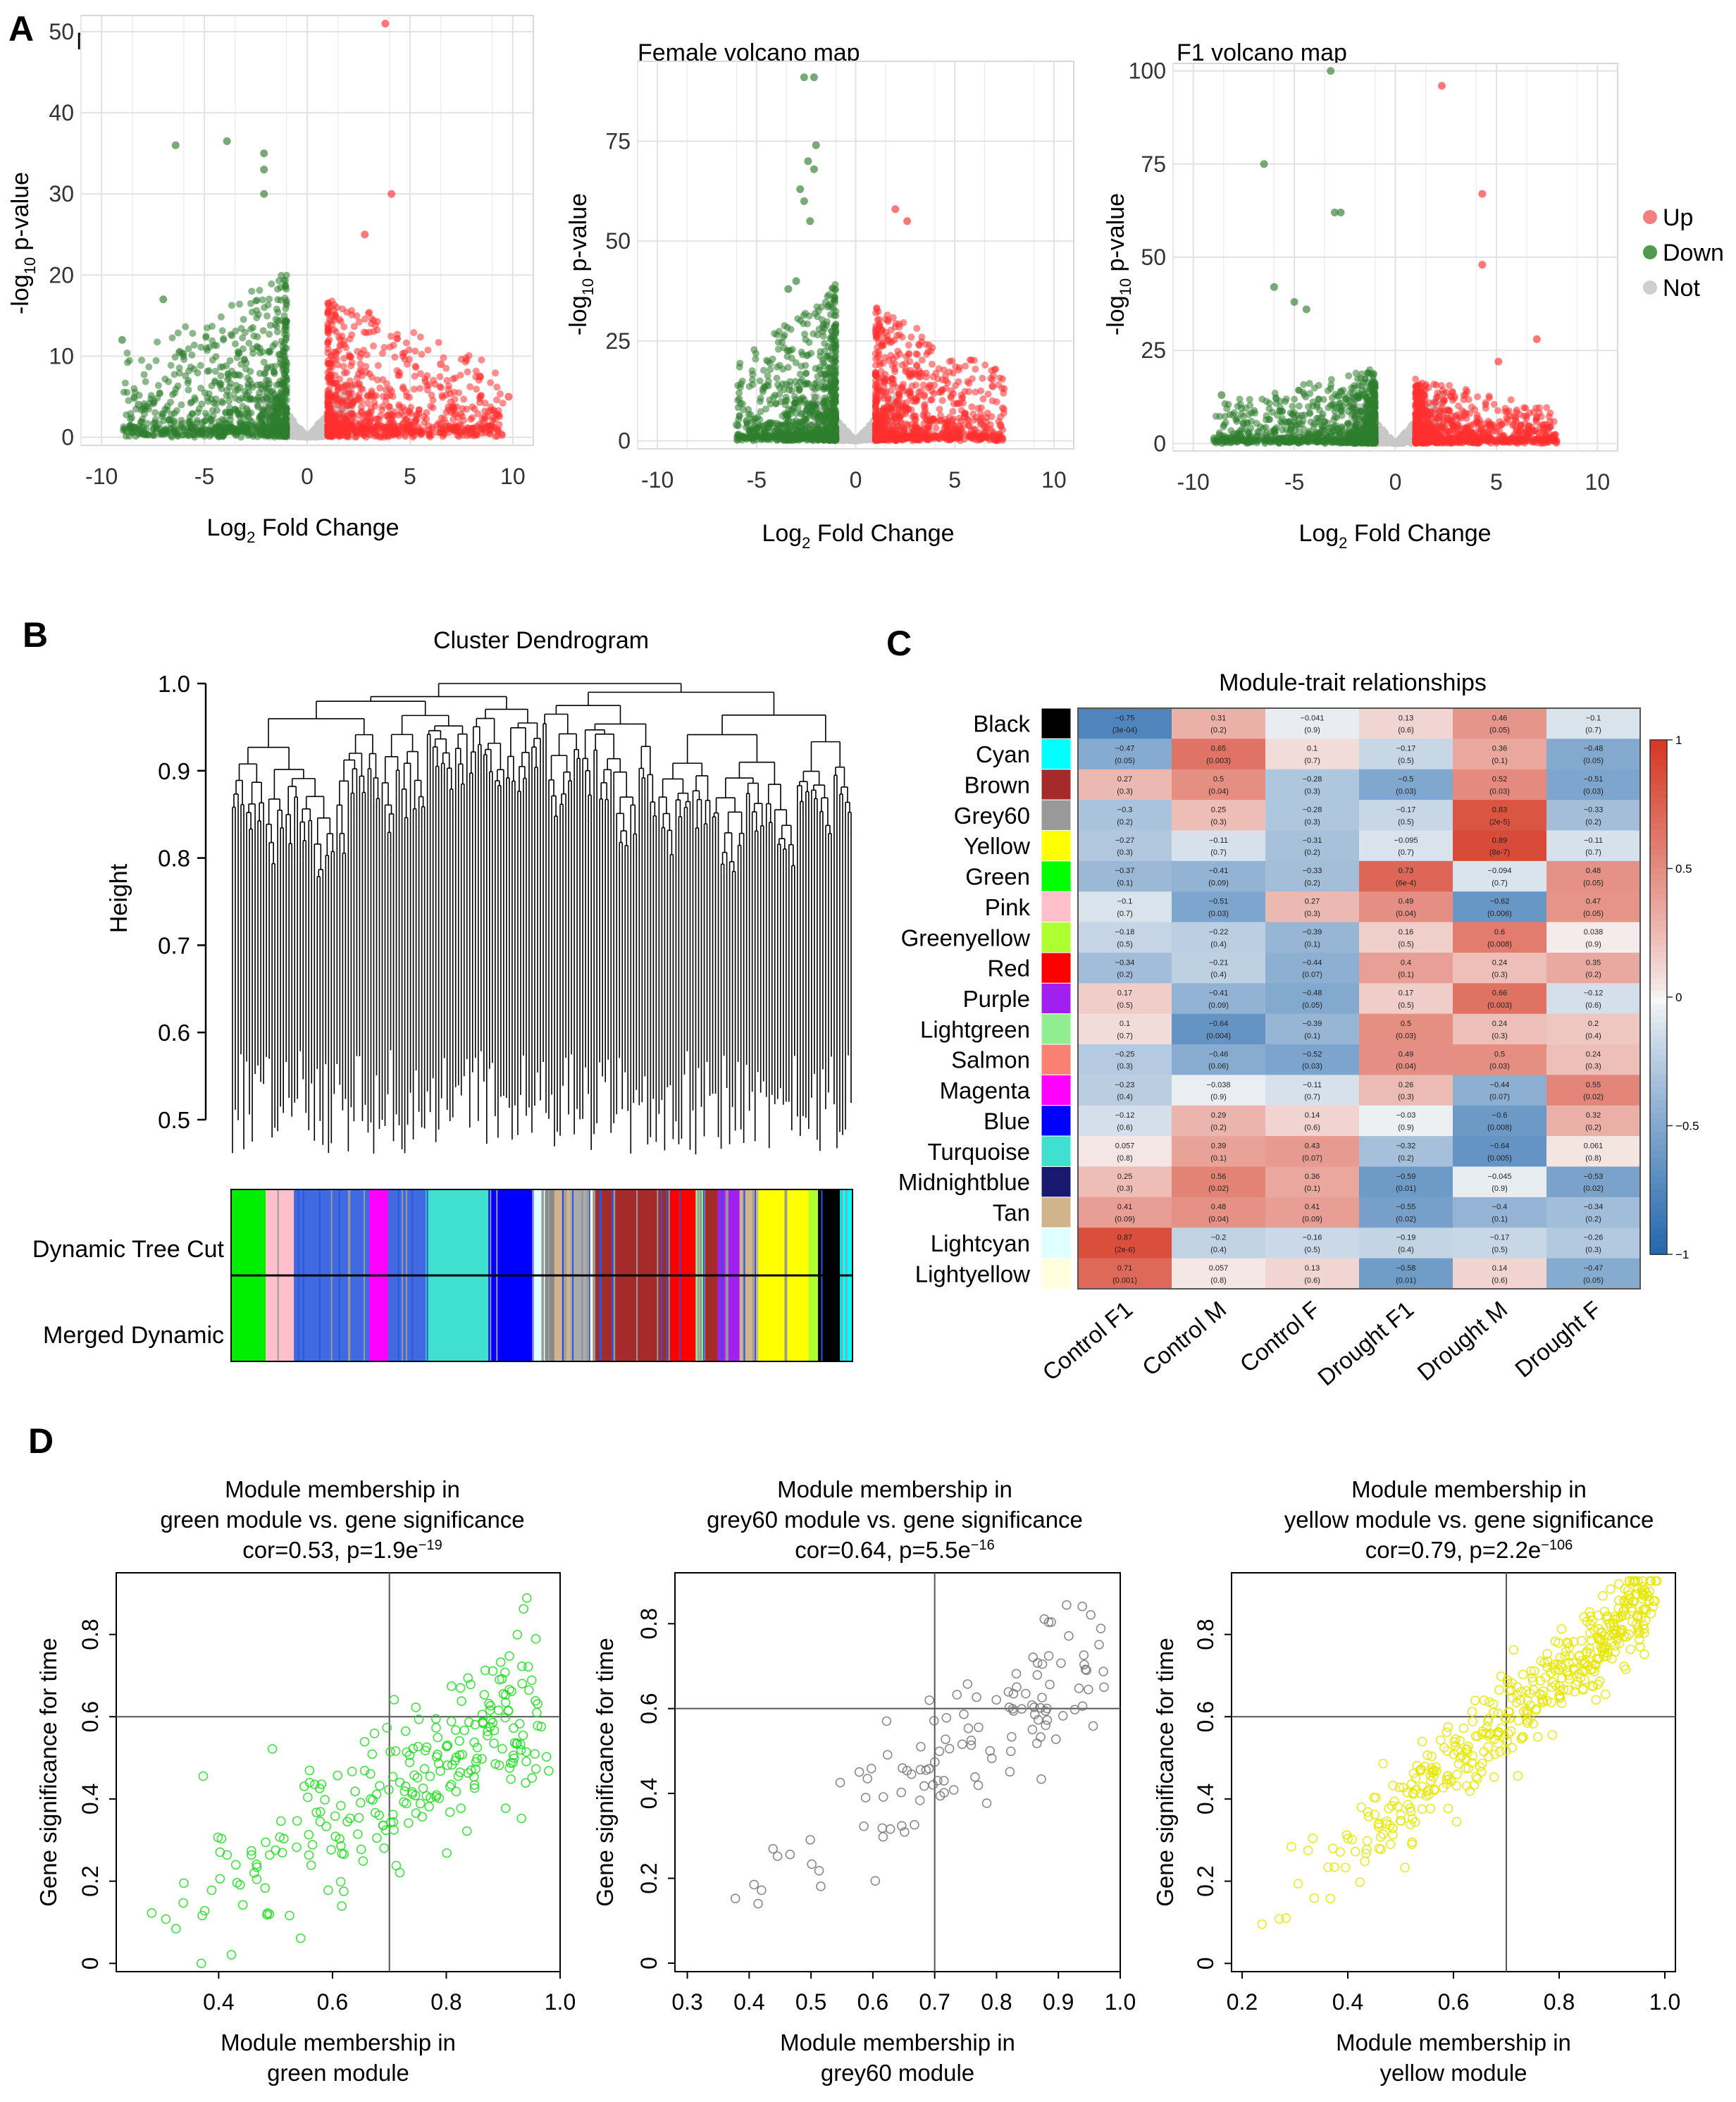 Image resolution: width=1736 pixels, height=2102 pixels. Describe the element at coordinates (849, 439) in the screenshot. I see `not-point` at that location.